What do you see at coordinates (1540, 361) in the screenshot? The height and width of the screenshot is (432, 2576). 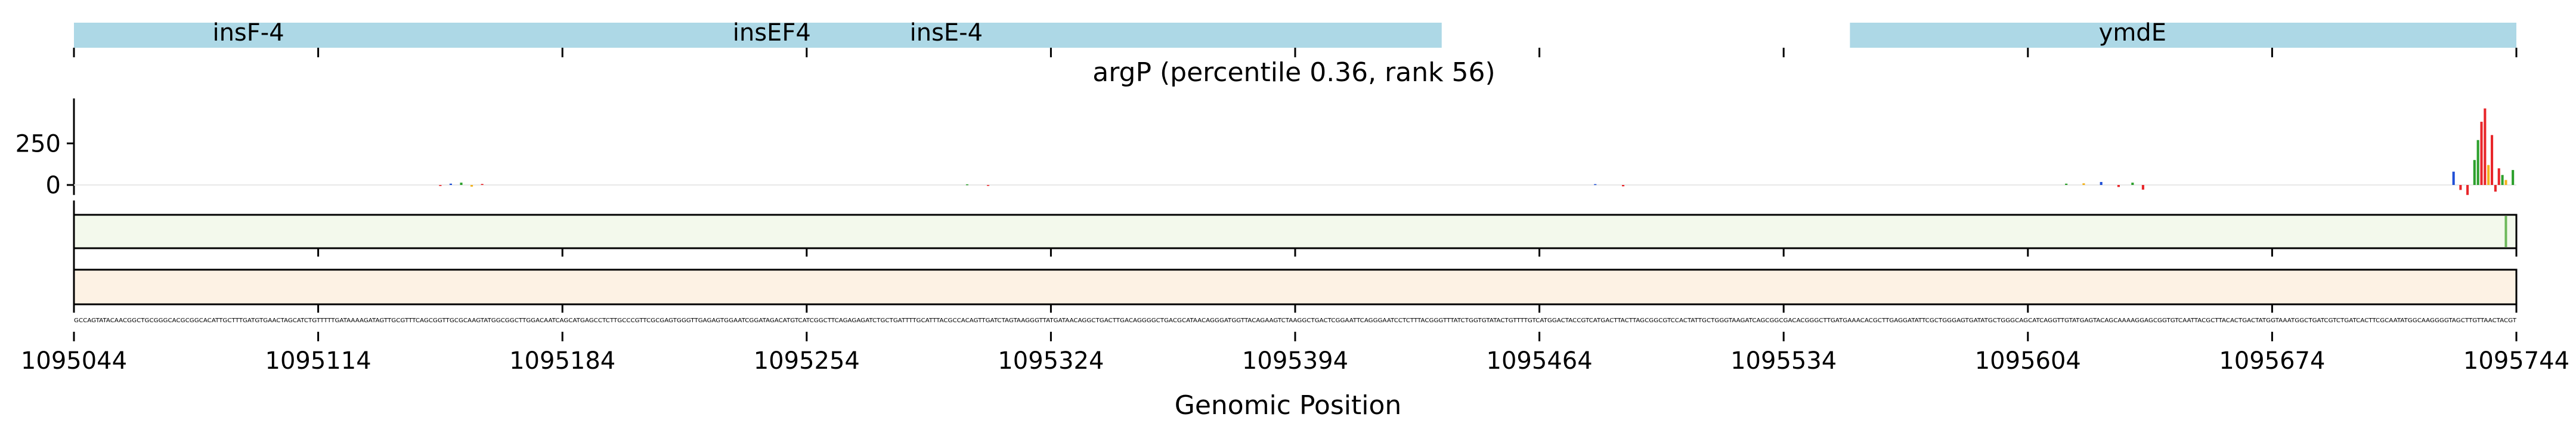 I see `x-tick-label: 1095464` at bounding box center [1540, 361].